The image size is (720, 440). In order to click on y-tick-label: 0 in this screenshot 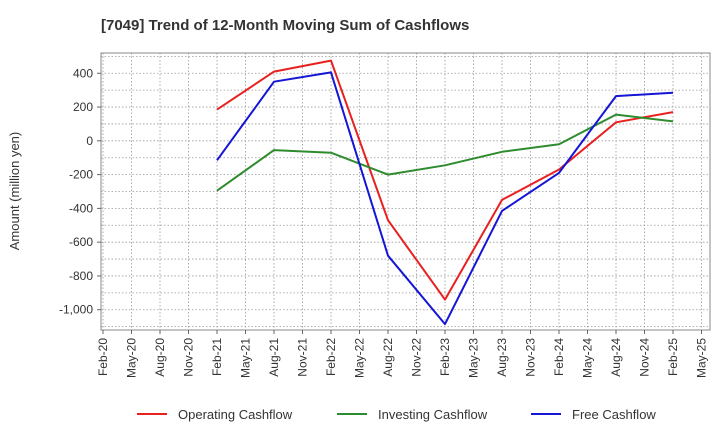, I will do `click(89, 141)`.